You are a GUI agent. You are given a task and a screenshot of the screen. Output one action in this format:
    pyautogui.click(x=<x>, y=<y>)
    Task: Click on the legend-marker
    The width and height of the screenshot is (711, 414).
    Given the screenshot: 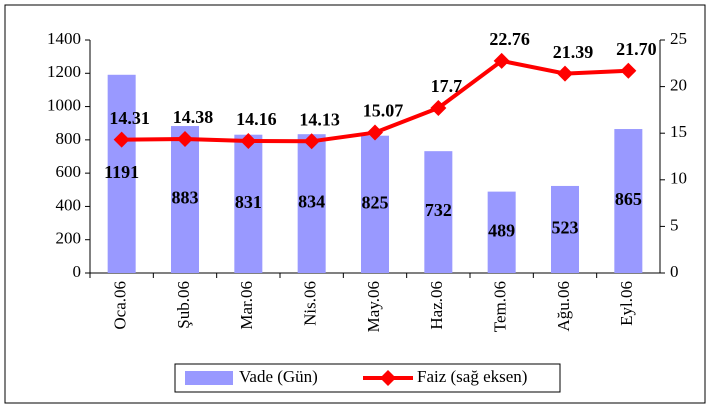 What is the action you would take?
    pyautogui.click(x=388, y=378)
    